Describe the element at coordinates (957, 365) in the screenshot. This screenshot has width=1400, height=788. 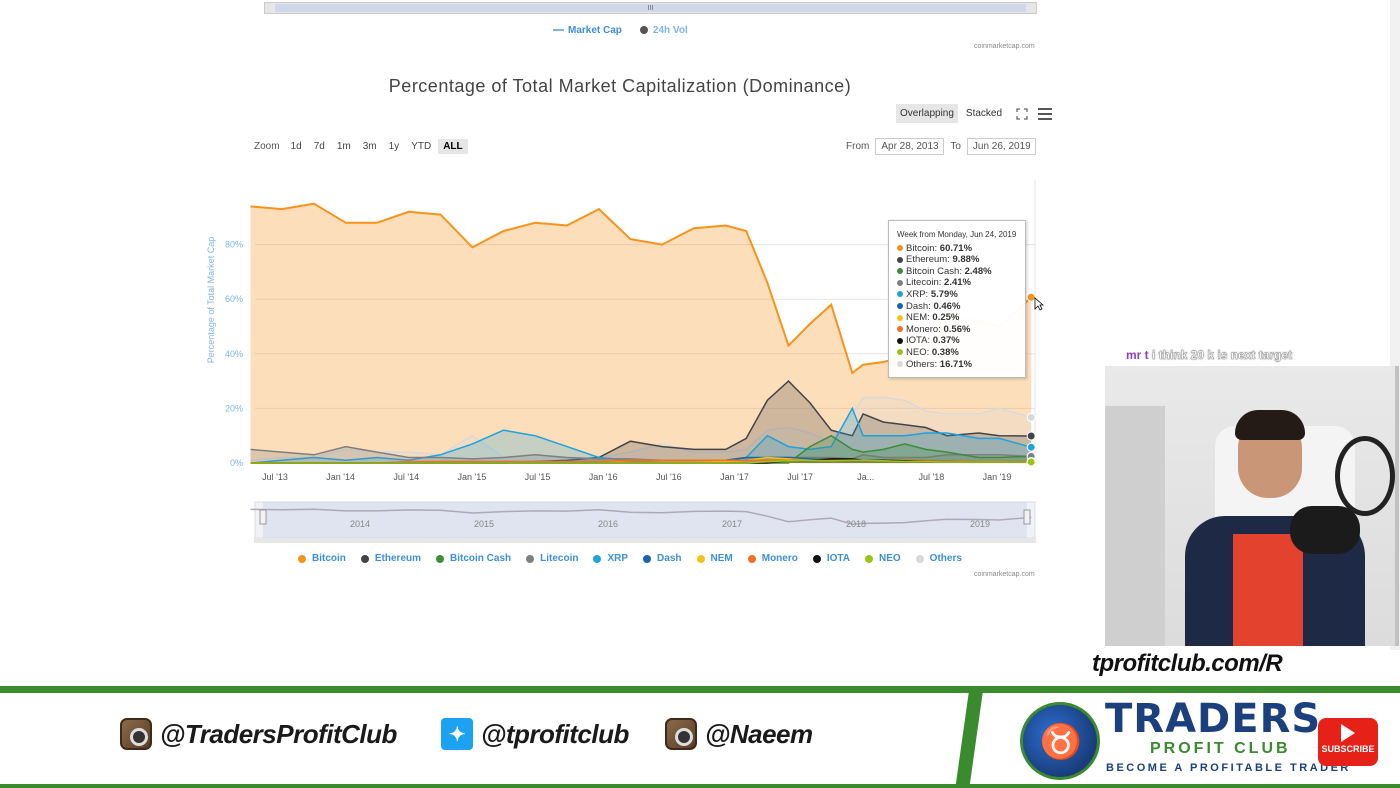
I see `tooltip-row: Others: 16.71%` at that location.